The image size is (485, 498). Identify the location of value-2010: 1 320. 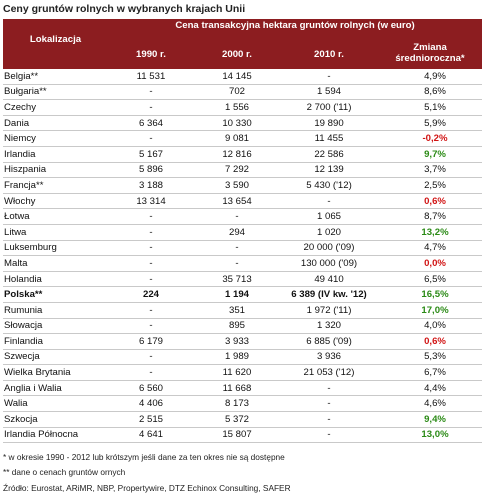
(329, 326).